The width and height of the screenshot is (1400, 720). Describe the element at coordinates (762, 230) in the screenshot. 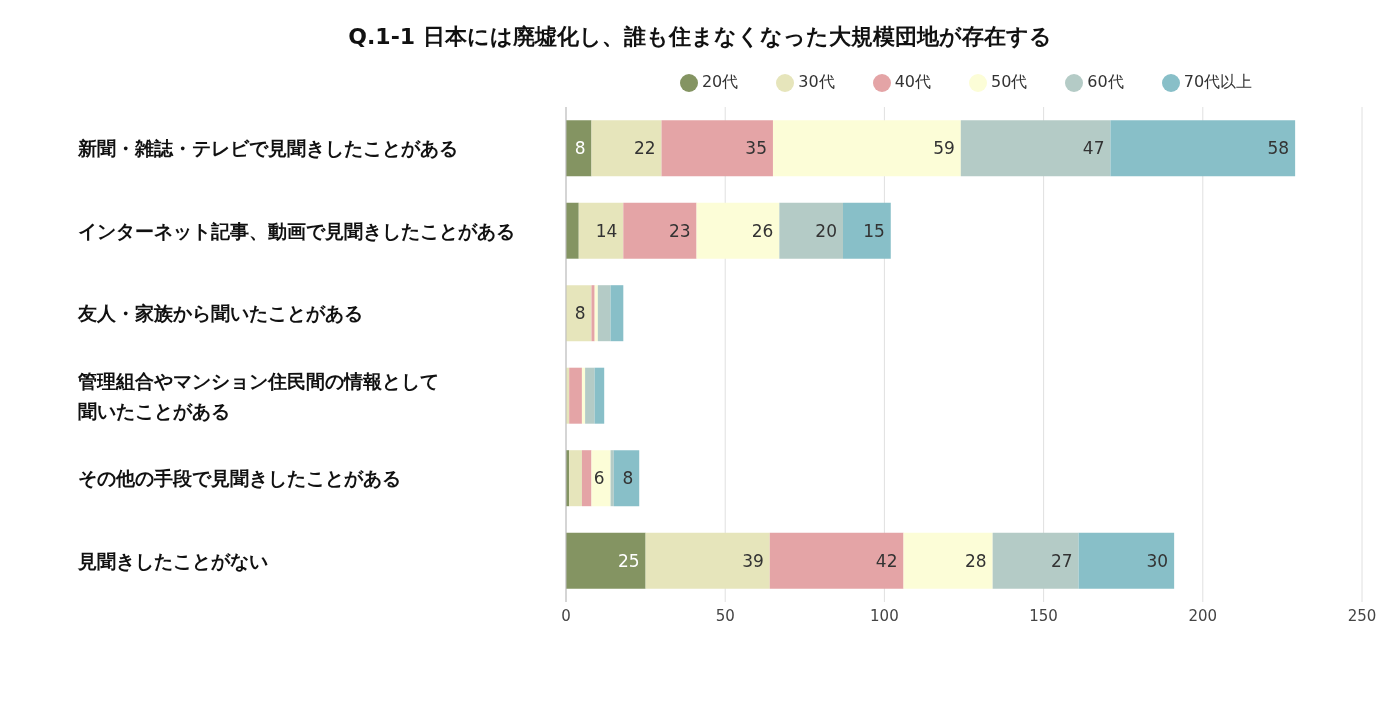

I see `data-label: 26` at that location.